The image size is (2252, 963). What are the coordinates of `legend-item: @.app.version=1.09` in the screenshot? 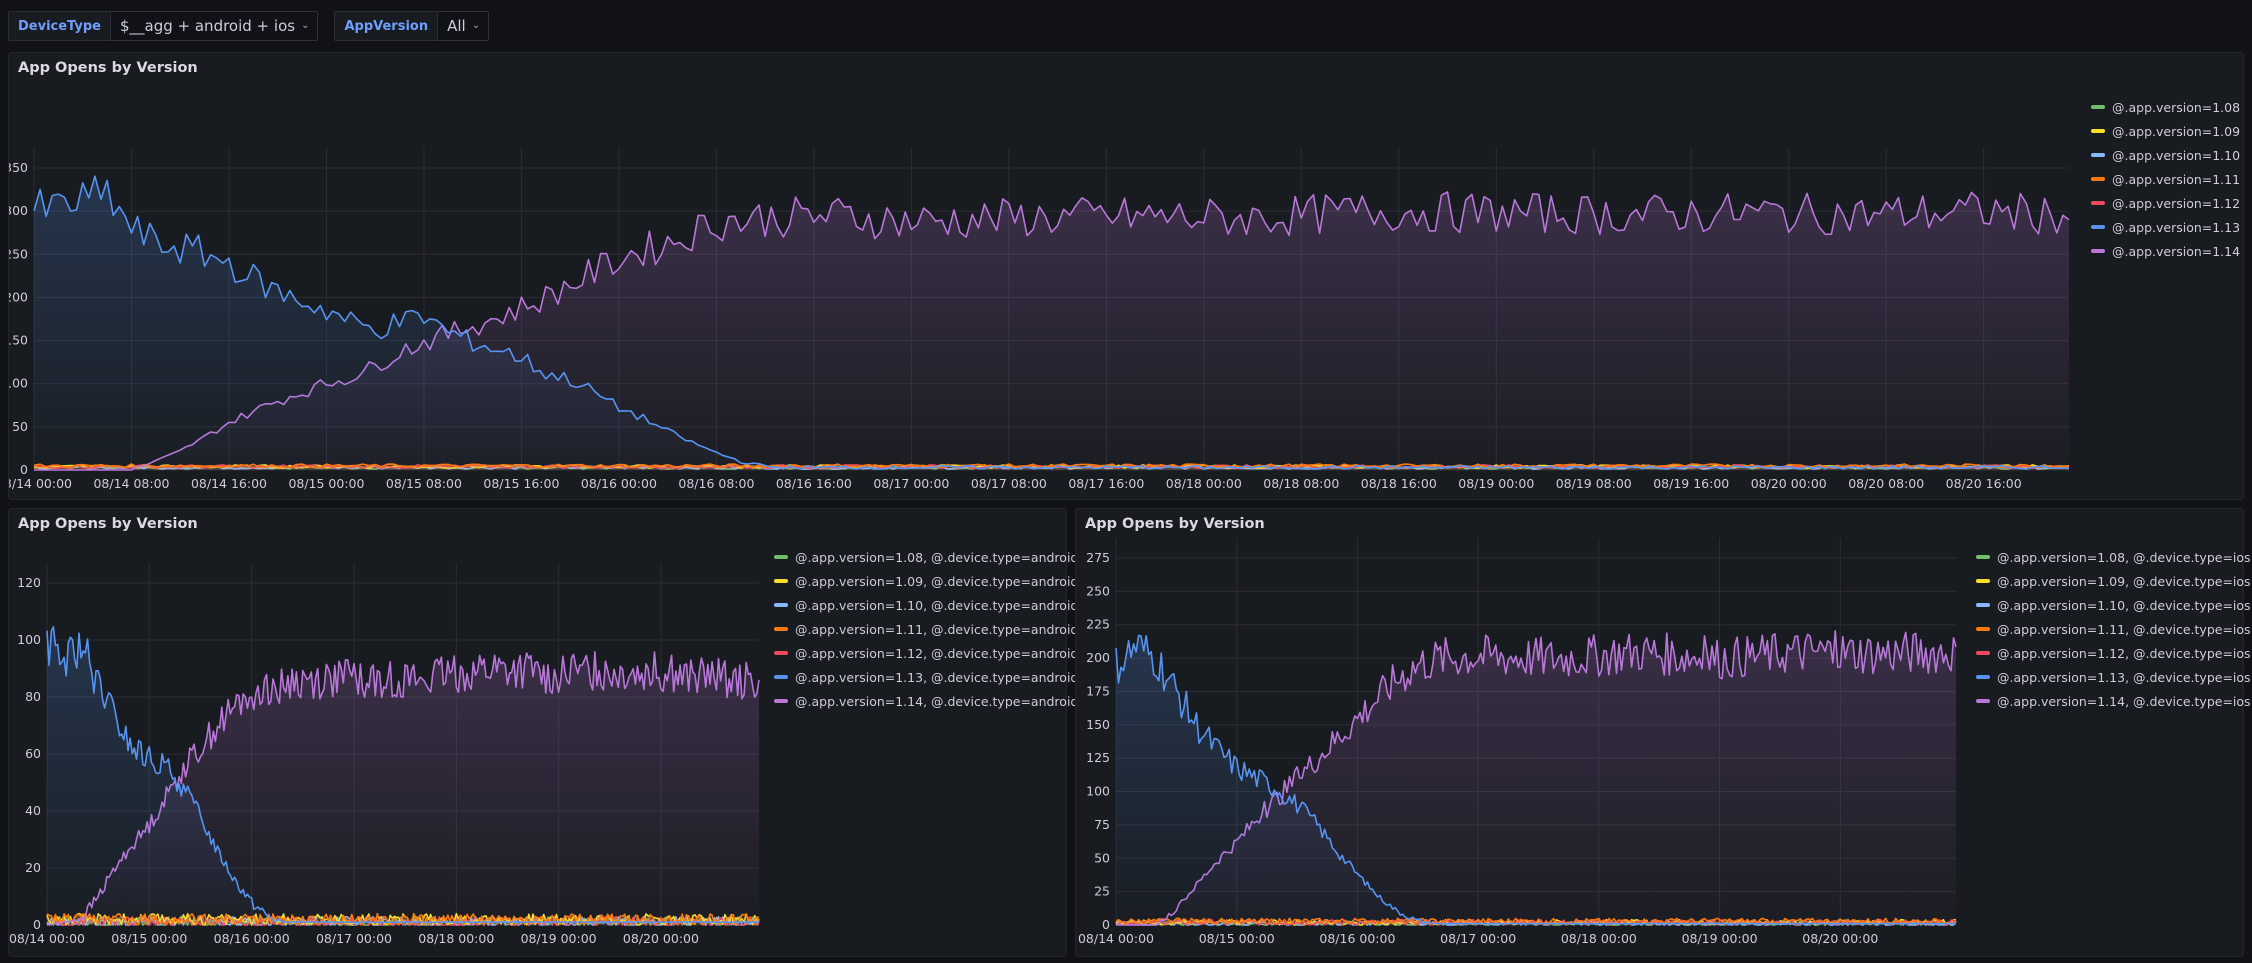 It's located at (2165, 131).